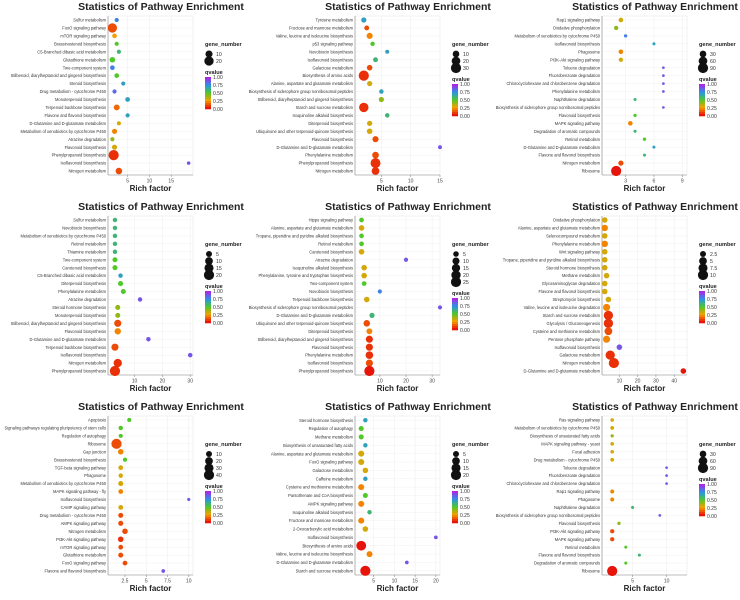 Image resolution: width=740 pixels, height=600 pixels. Describe the element at coordinates (150, 95) in the screenshot. I see `plot-background` at that location.